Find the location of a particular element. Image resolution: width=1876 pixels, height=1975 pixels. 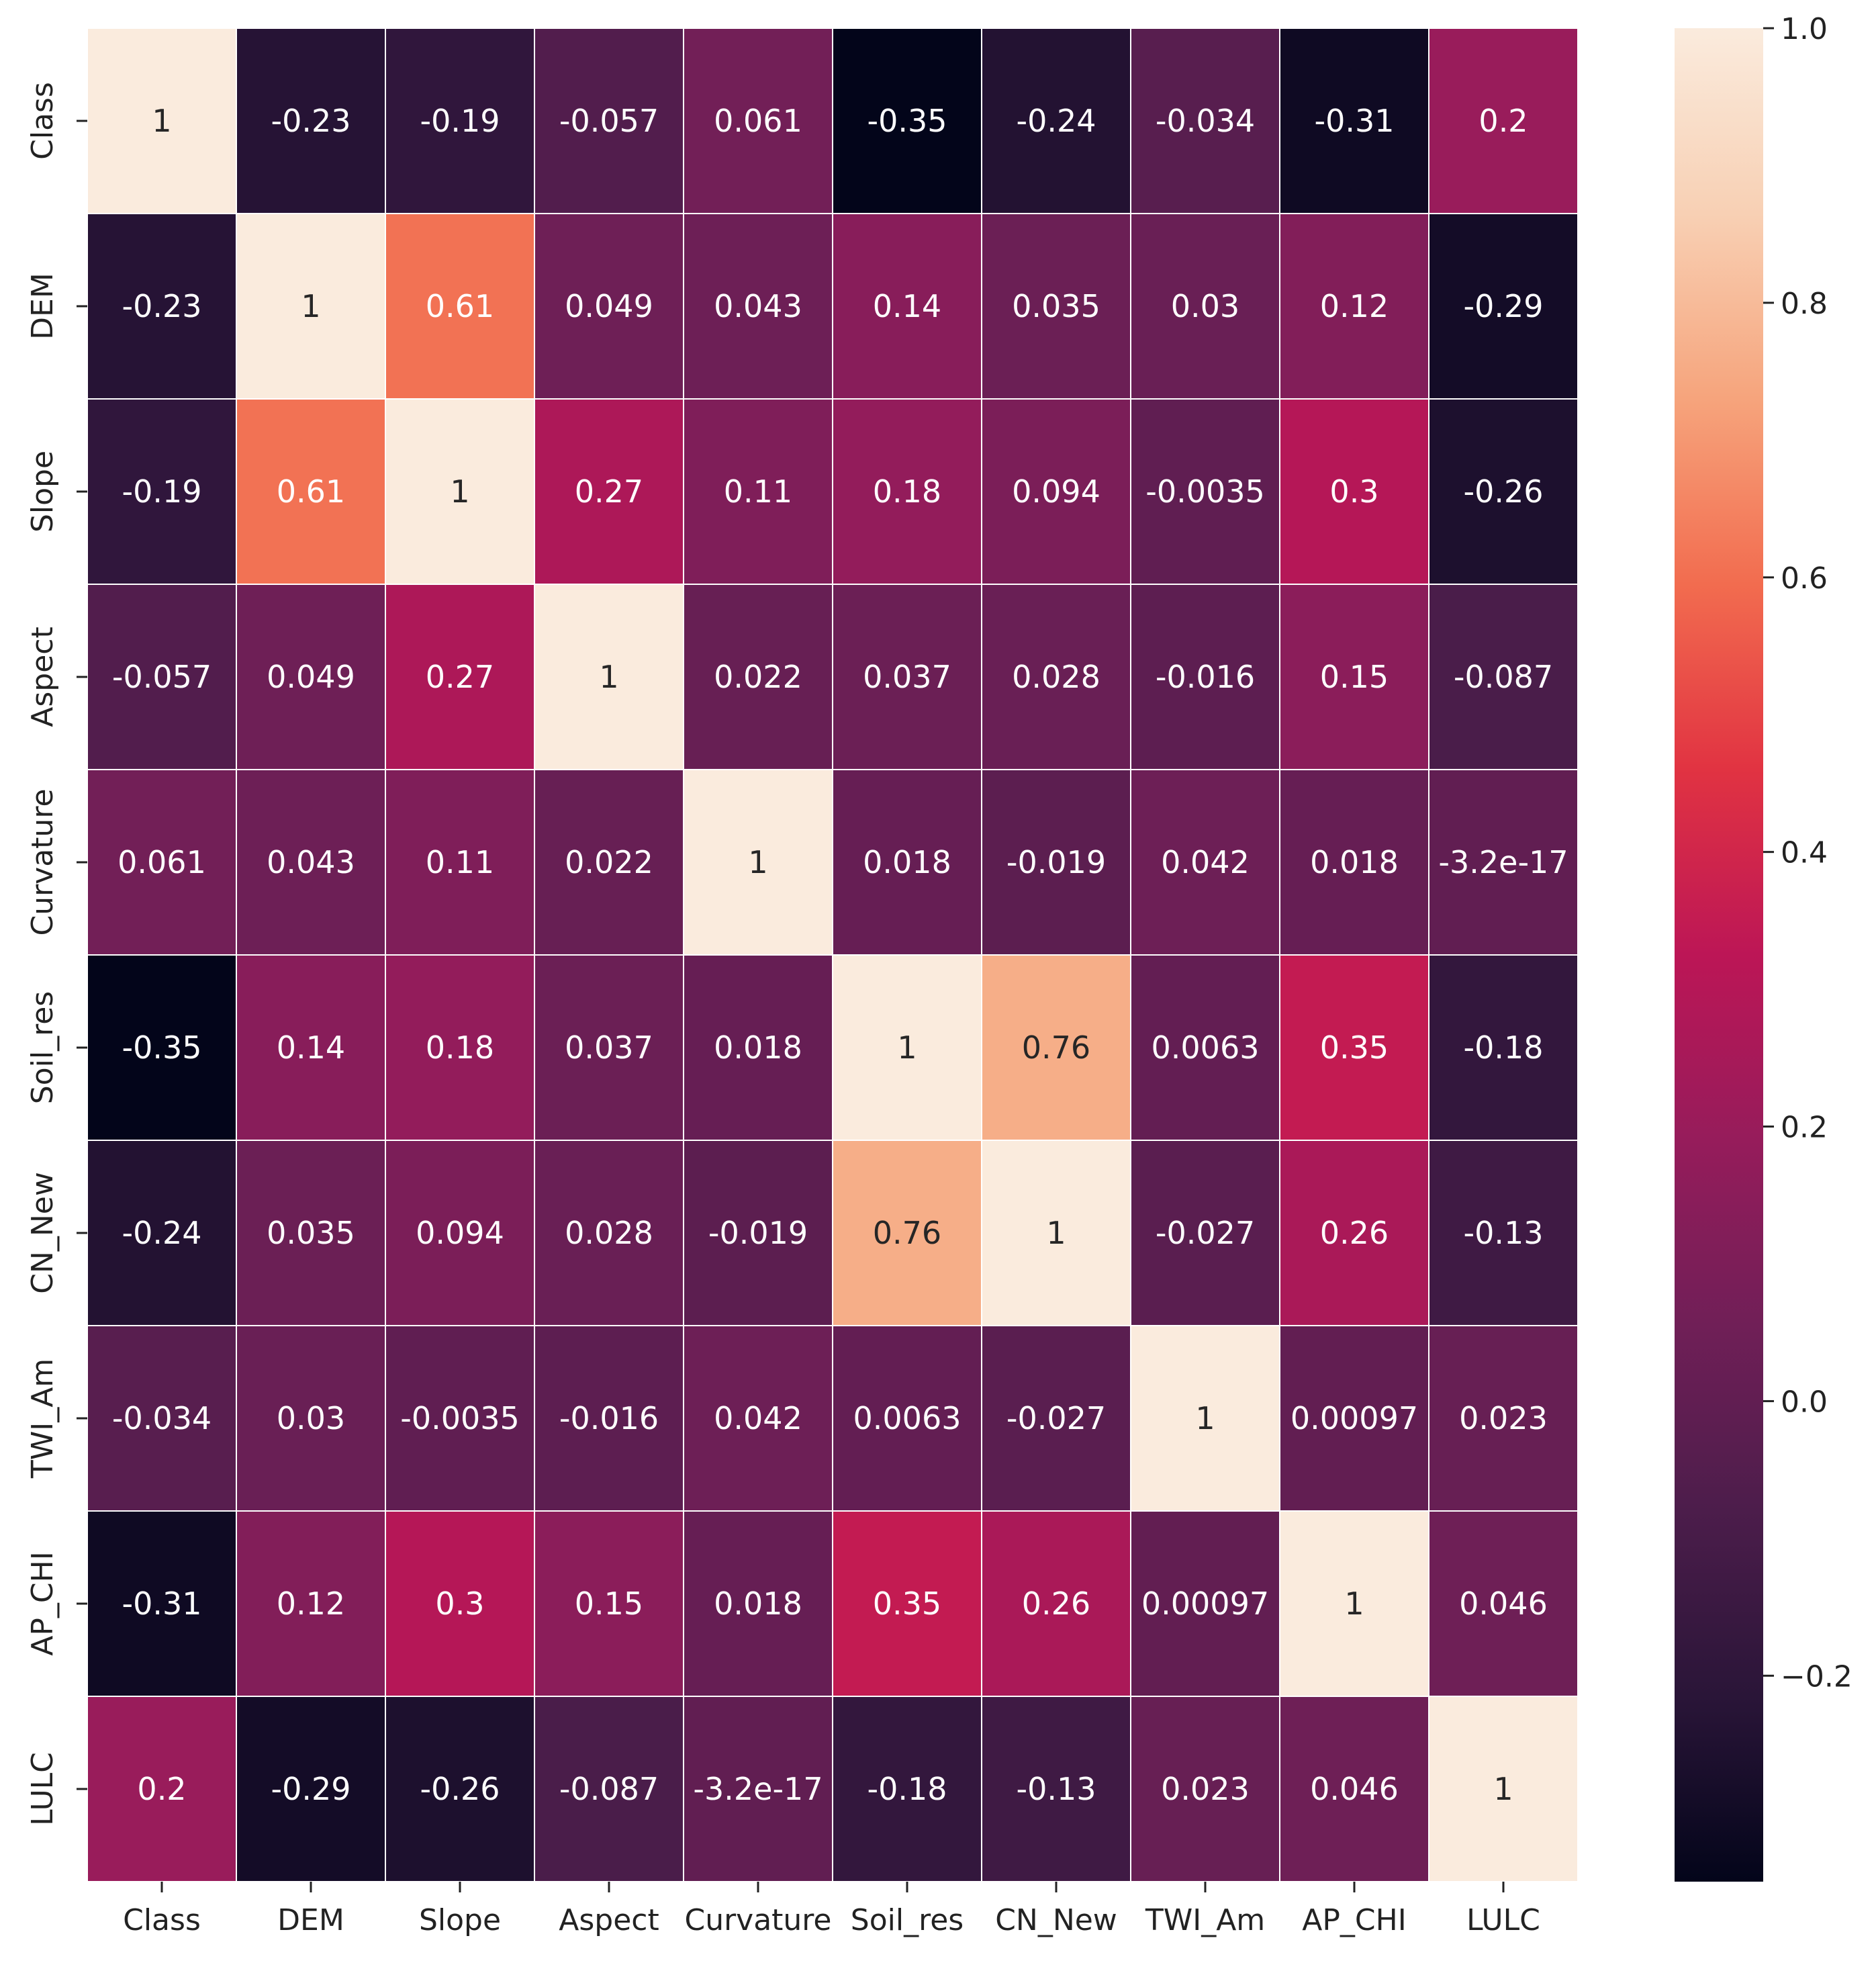

cell-value-label: 0.18 is located at coordinates (907, 491).